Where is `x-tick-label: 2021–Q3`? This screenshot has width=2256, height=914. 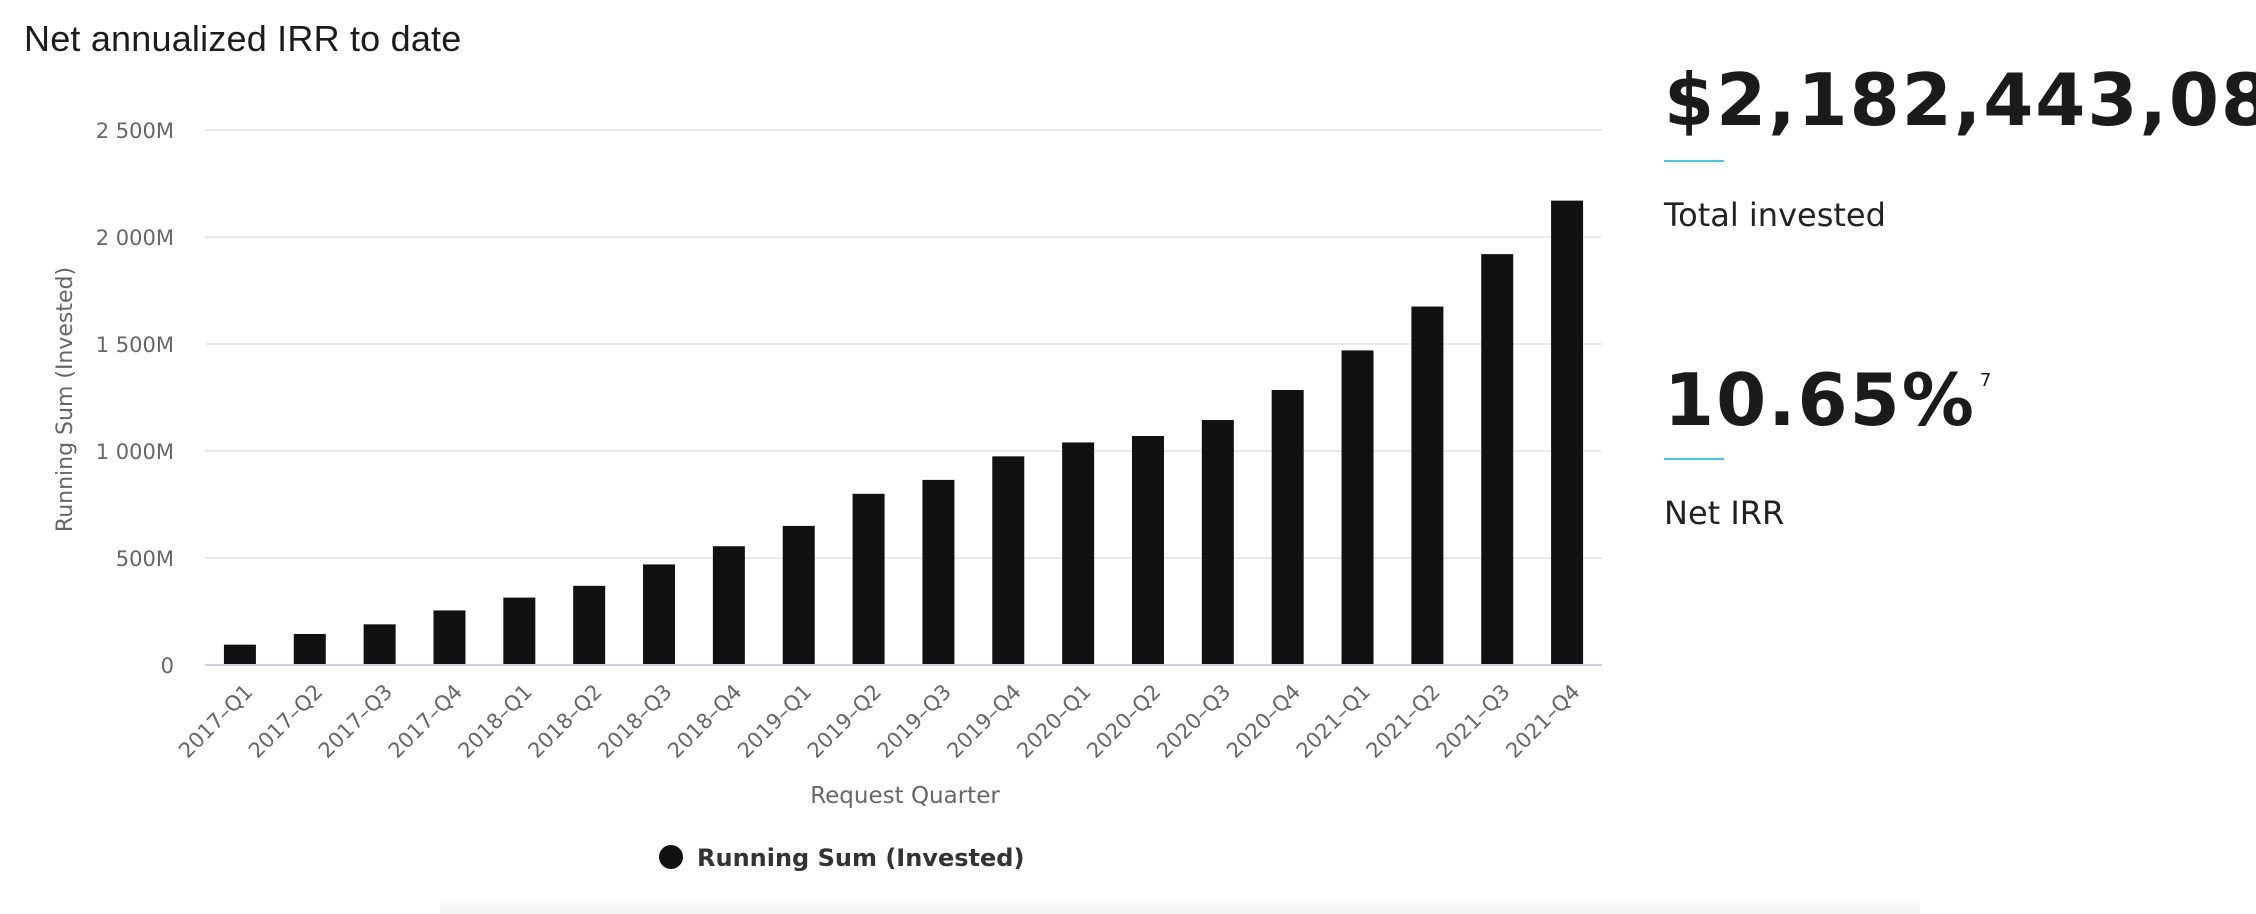 x-tick-label: 2021–Q3 is located at coordinates (1472, 721).